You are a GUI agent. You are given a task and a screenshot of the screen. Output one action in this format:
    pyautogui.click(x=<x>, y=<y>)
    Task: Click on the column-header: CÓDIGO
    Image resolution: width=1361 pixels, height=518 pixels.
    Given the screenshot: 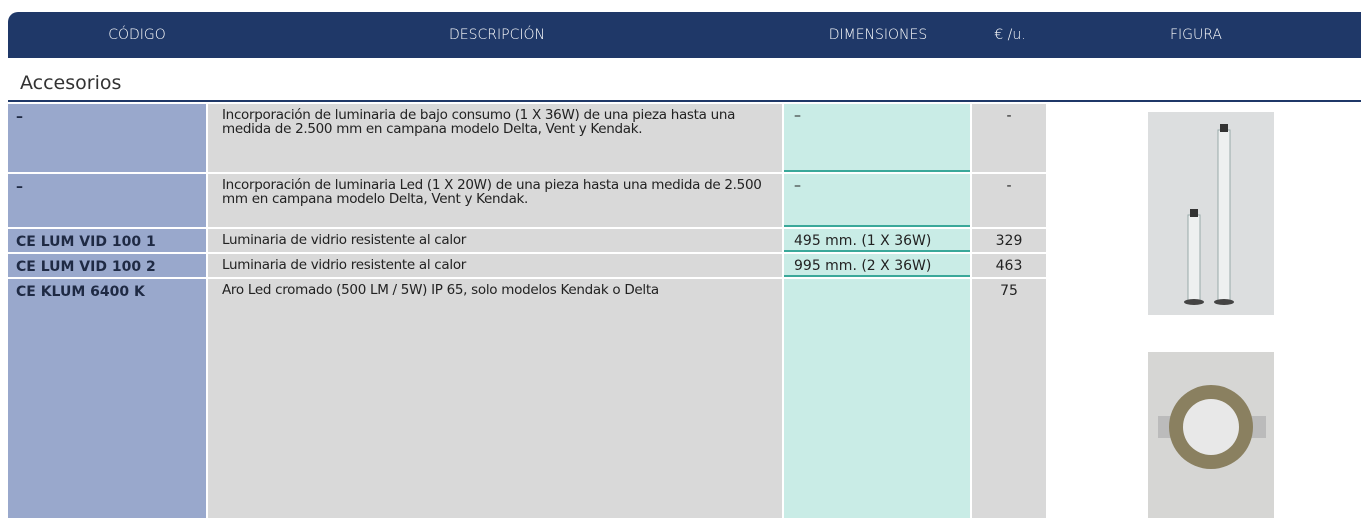 What is the action you would take?
    pyautogui.click(x=137, y=35)
    